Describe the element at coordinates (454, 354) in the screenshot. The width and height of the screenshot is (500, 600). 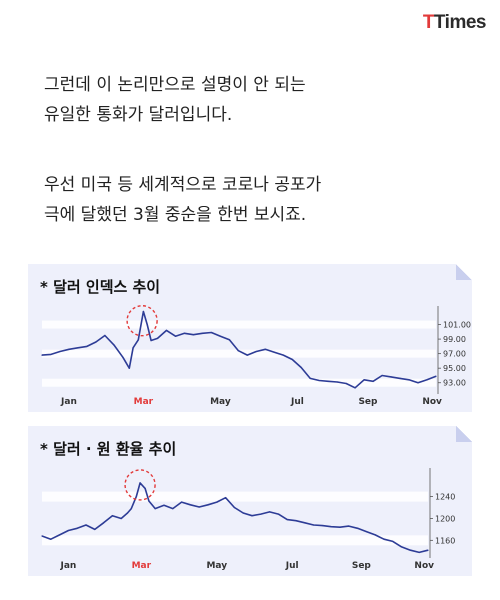
I see `y-tick-label: 97.00` at that location.